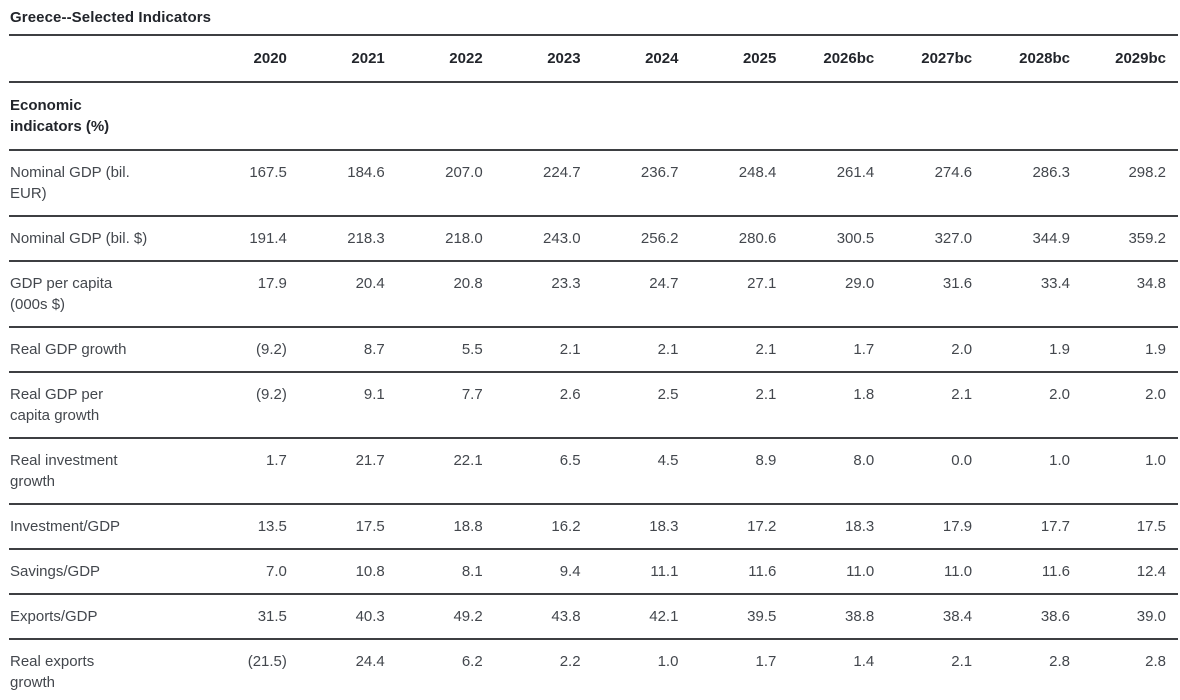 The width and height of the screenshot is (1180, 700). What do you see at coordinates (276, 571) in the screenshot?
I see `value-cell: 7.0` at bounding box center [276, 571].